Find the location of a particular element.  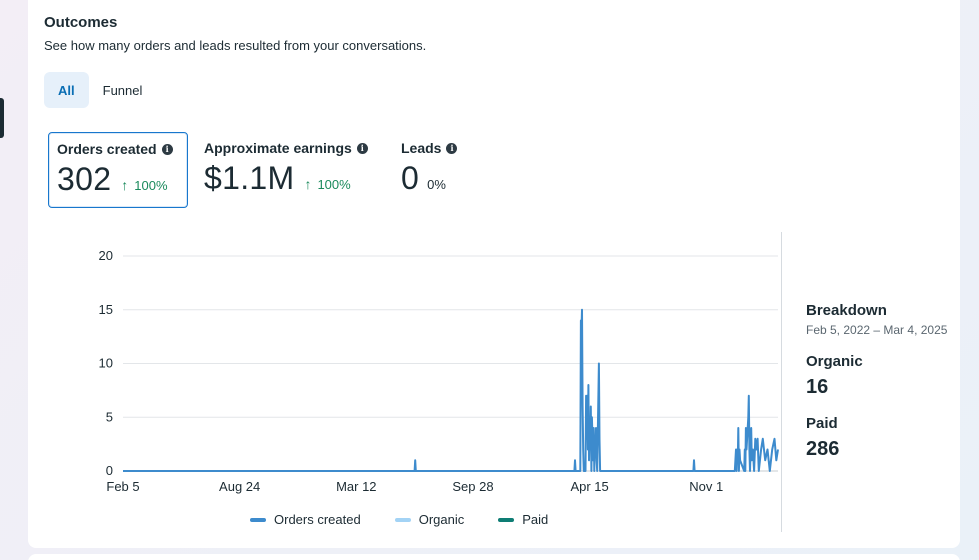

metric-value: $1.1M is located at coordinates (249, 178).